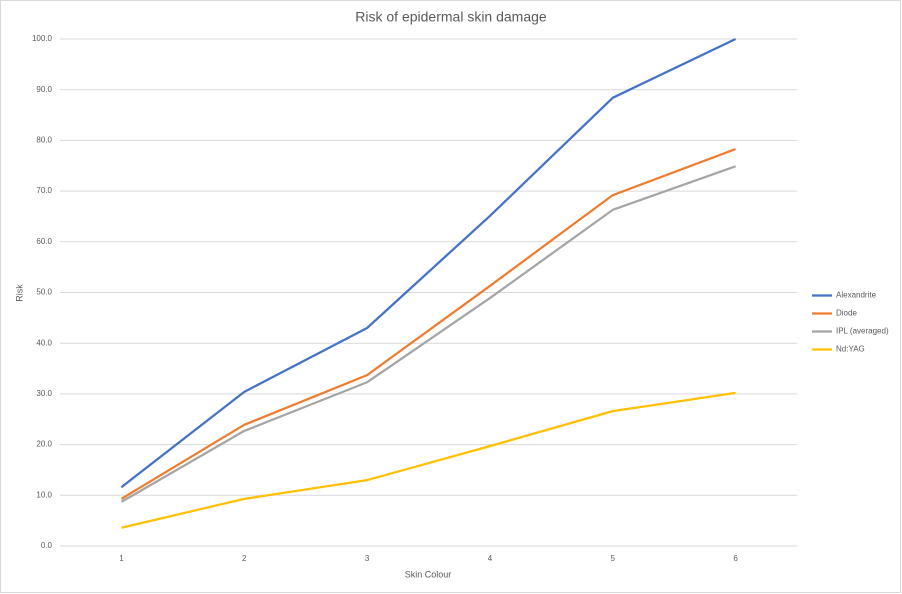 This screenshot has height=594, width=902. Describe the element at coordinates (121, 558) in the screenshot. I see `x-tick-label: 1` at that location.